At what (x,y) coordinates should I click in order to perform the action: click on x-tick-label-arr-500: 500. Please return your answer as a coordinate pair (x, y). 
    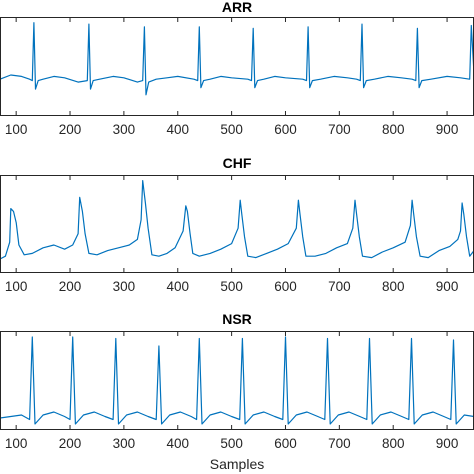
    Looking at the image, I should click on (231, 129).